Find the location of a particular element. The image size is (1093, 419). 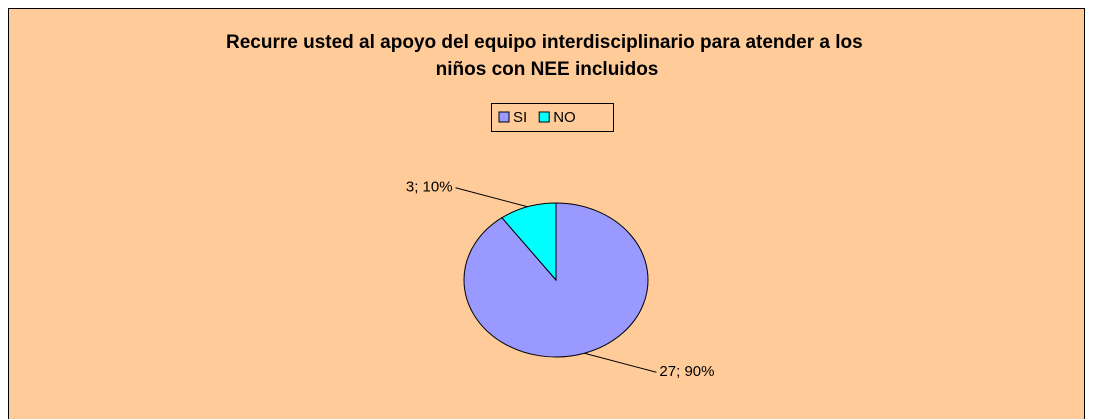

pie-slice is located at coordinates (529, 242).